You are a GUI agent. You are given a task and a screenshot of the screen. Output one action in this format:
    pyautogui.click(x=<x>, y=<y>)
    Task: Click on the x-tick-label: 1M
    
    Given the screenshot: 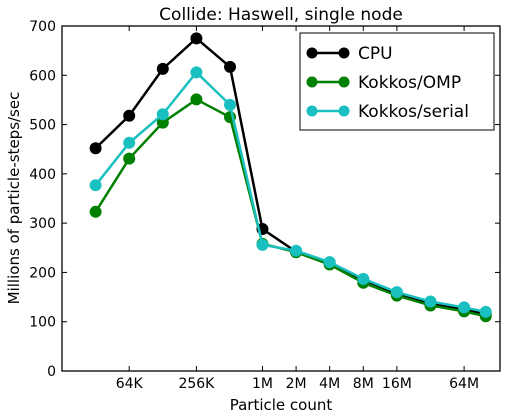 What is the action you would take?
    pyautogui.click(x=262, y=384)
    